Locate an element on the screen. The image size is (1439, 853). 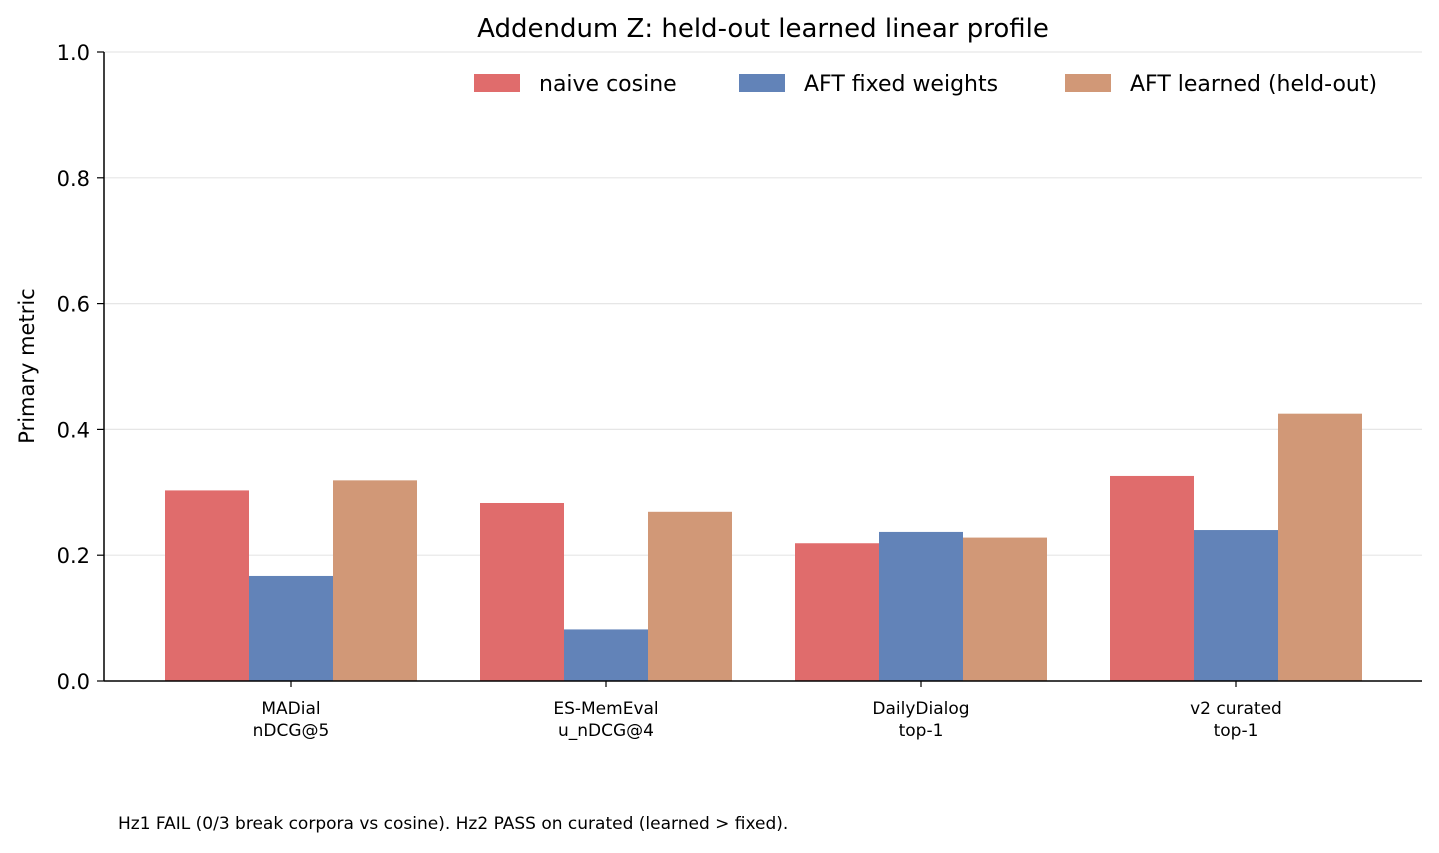
x-tick-label: ES-MemEval is located at coordinates (605, 709).